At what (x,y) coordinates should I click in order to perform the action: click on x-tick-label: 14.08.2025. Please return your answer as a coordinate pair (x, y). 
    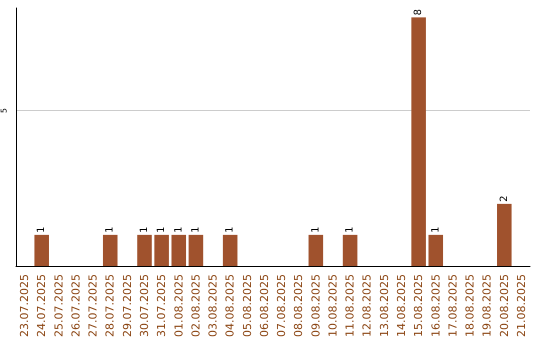
    Looking at the image, I should click on (401, 306).